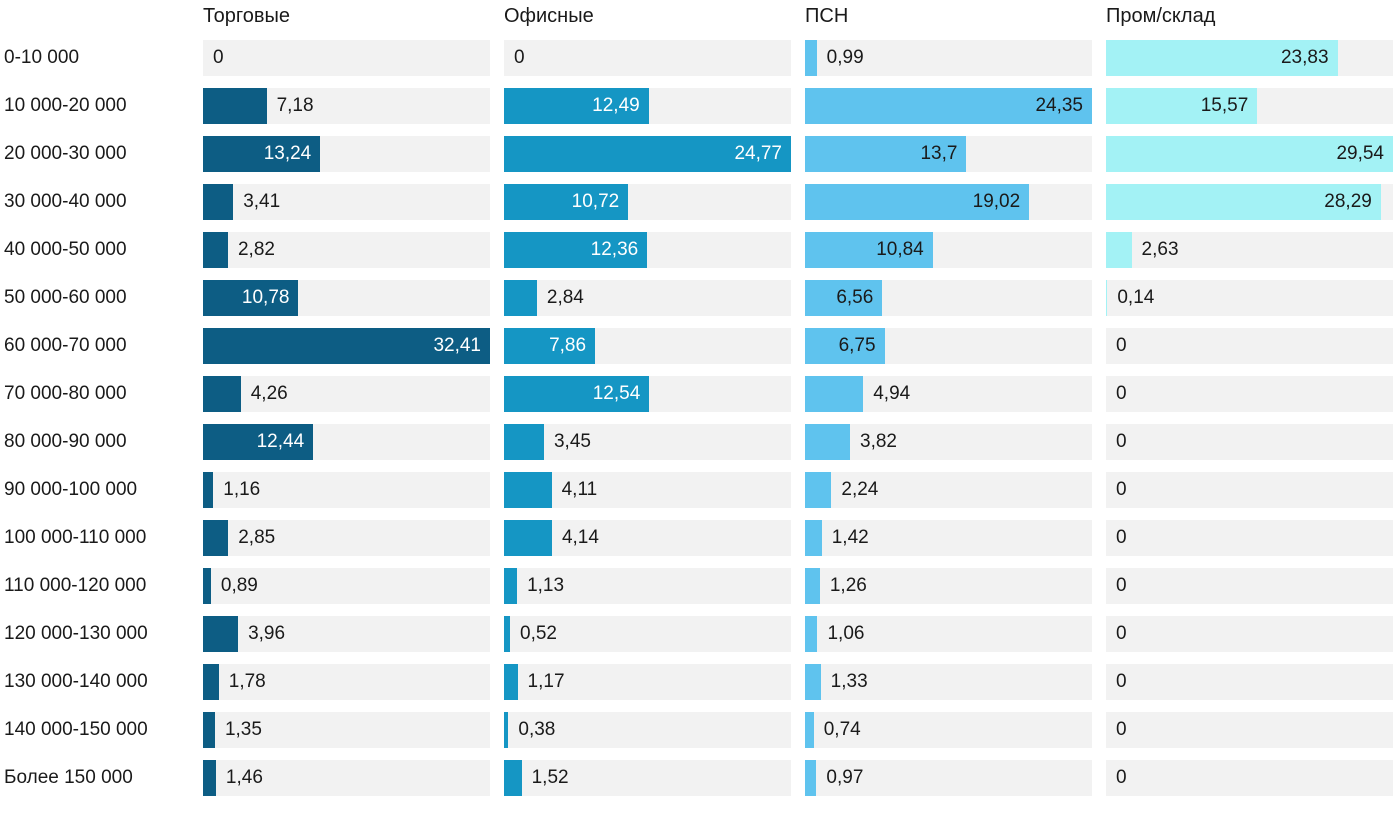 The image size is (1400, 814). What do you see at coordinates (758, 153) in the screenshot?
I see `value-label: 24,77` at bounding box center [758, 153].